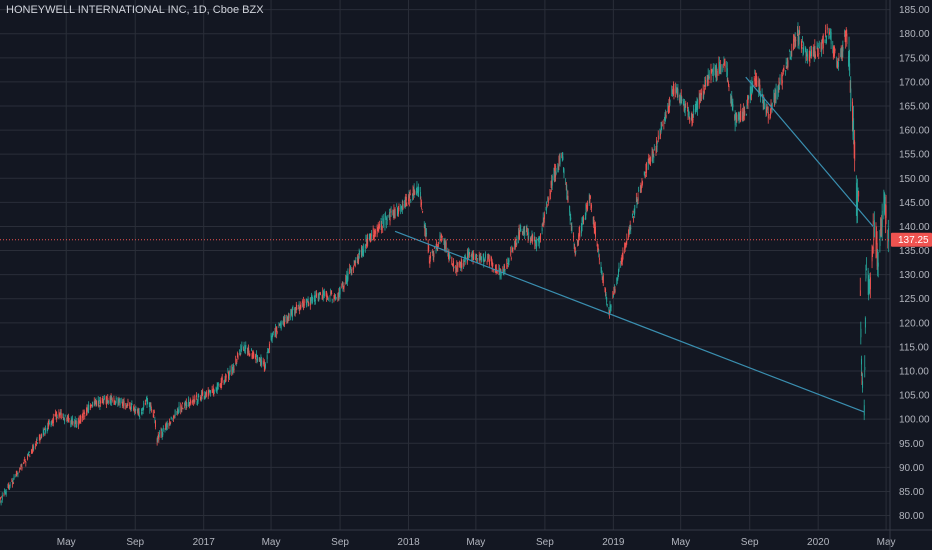 This screenshot has width=932, height=550. I want to click on y-tick-label: 175.00, so click(914, 58).